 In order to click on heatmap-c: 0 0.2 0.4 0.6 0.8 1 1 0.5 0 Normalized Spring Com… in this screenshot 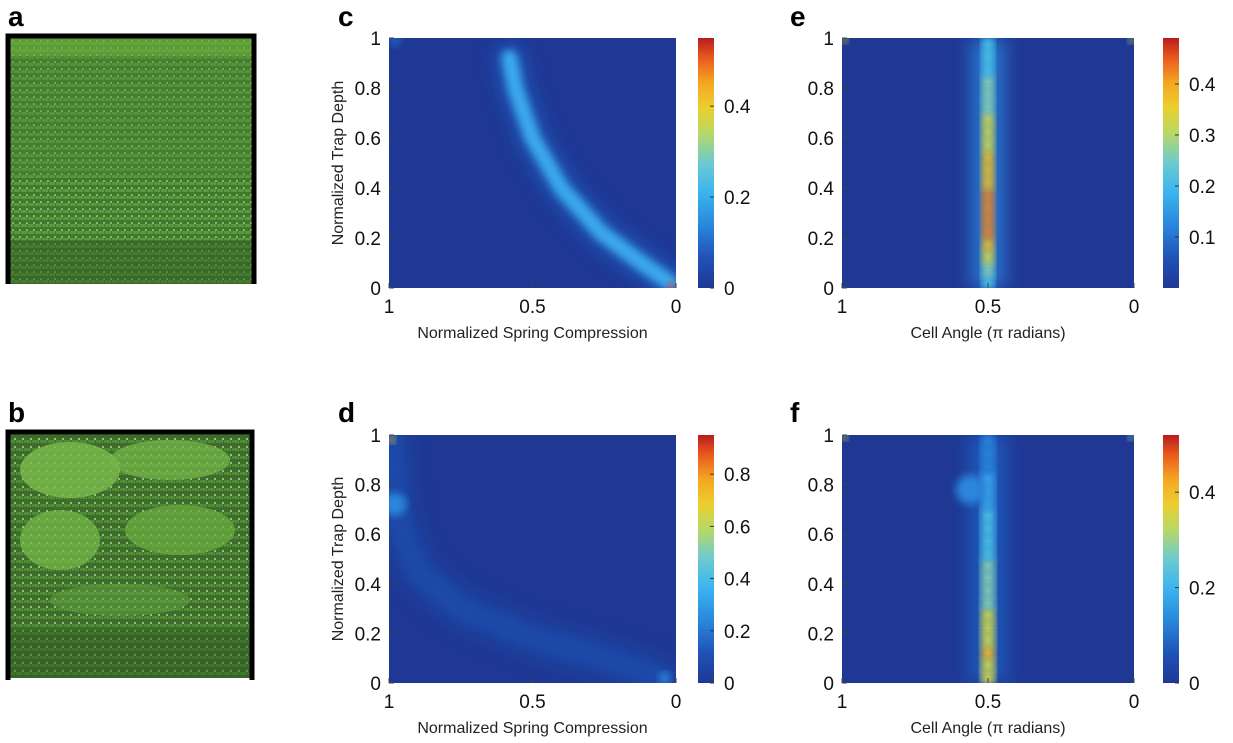, I will do `click(540, 185)`.